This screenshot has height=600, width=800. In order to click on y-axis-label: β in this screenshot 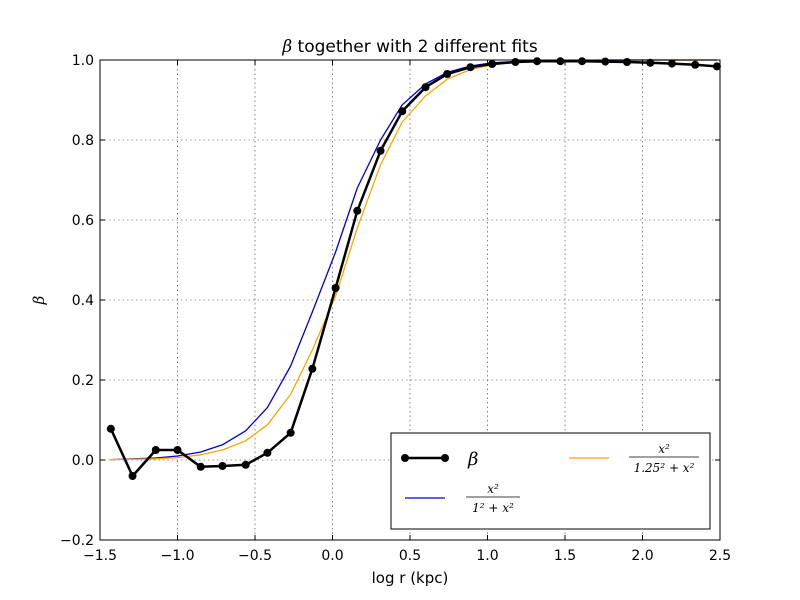, I will do `click(39, 300)`.